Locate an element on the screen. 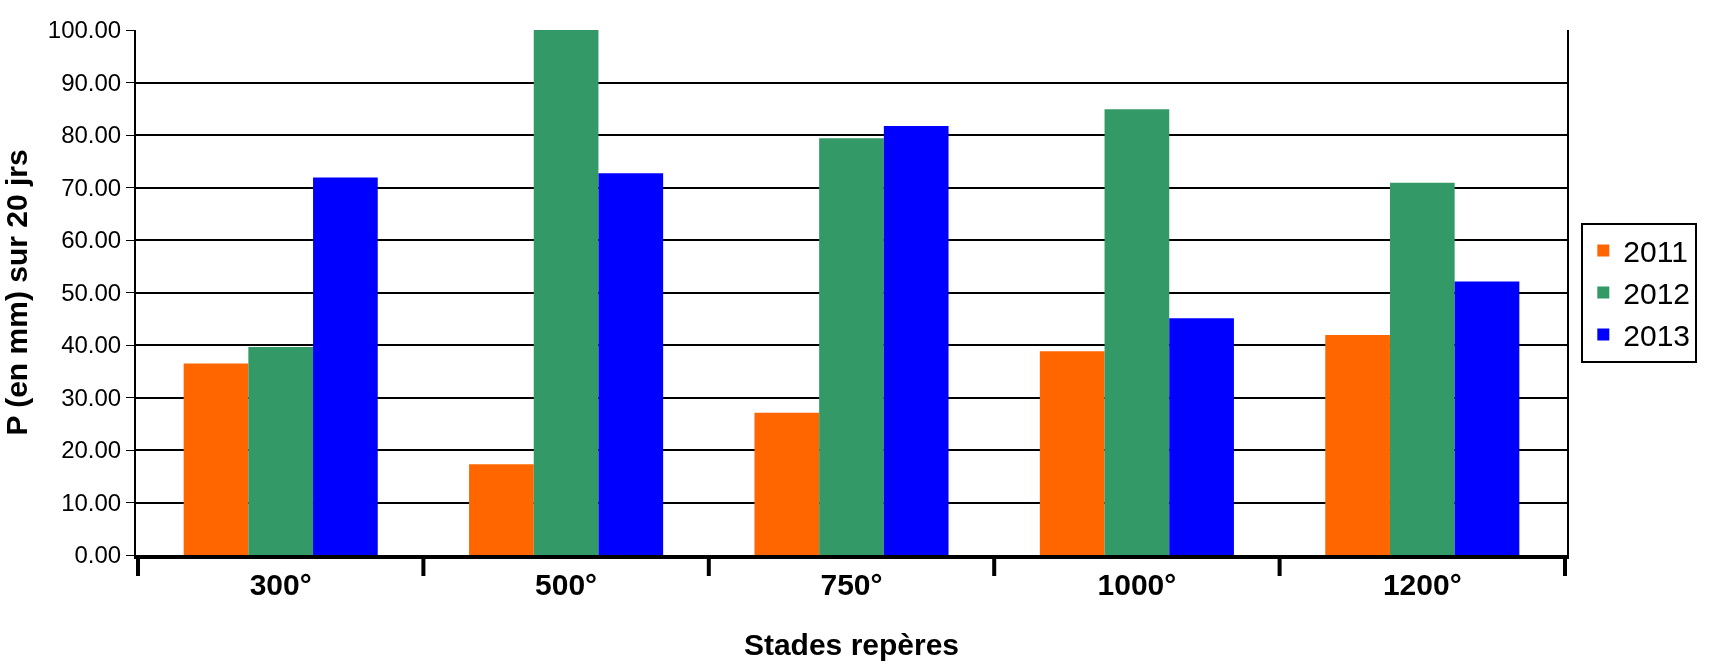  y-tick-label: 50.00 is located at coordinates (91, 292).